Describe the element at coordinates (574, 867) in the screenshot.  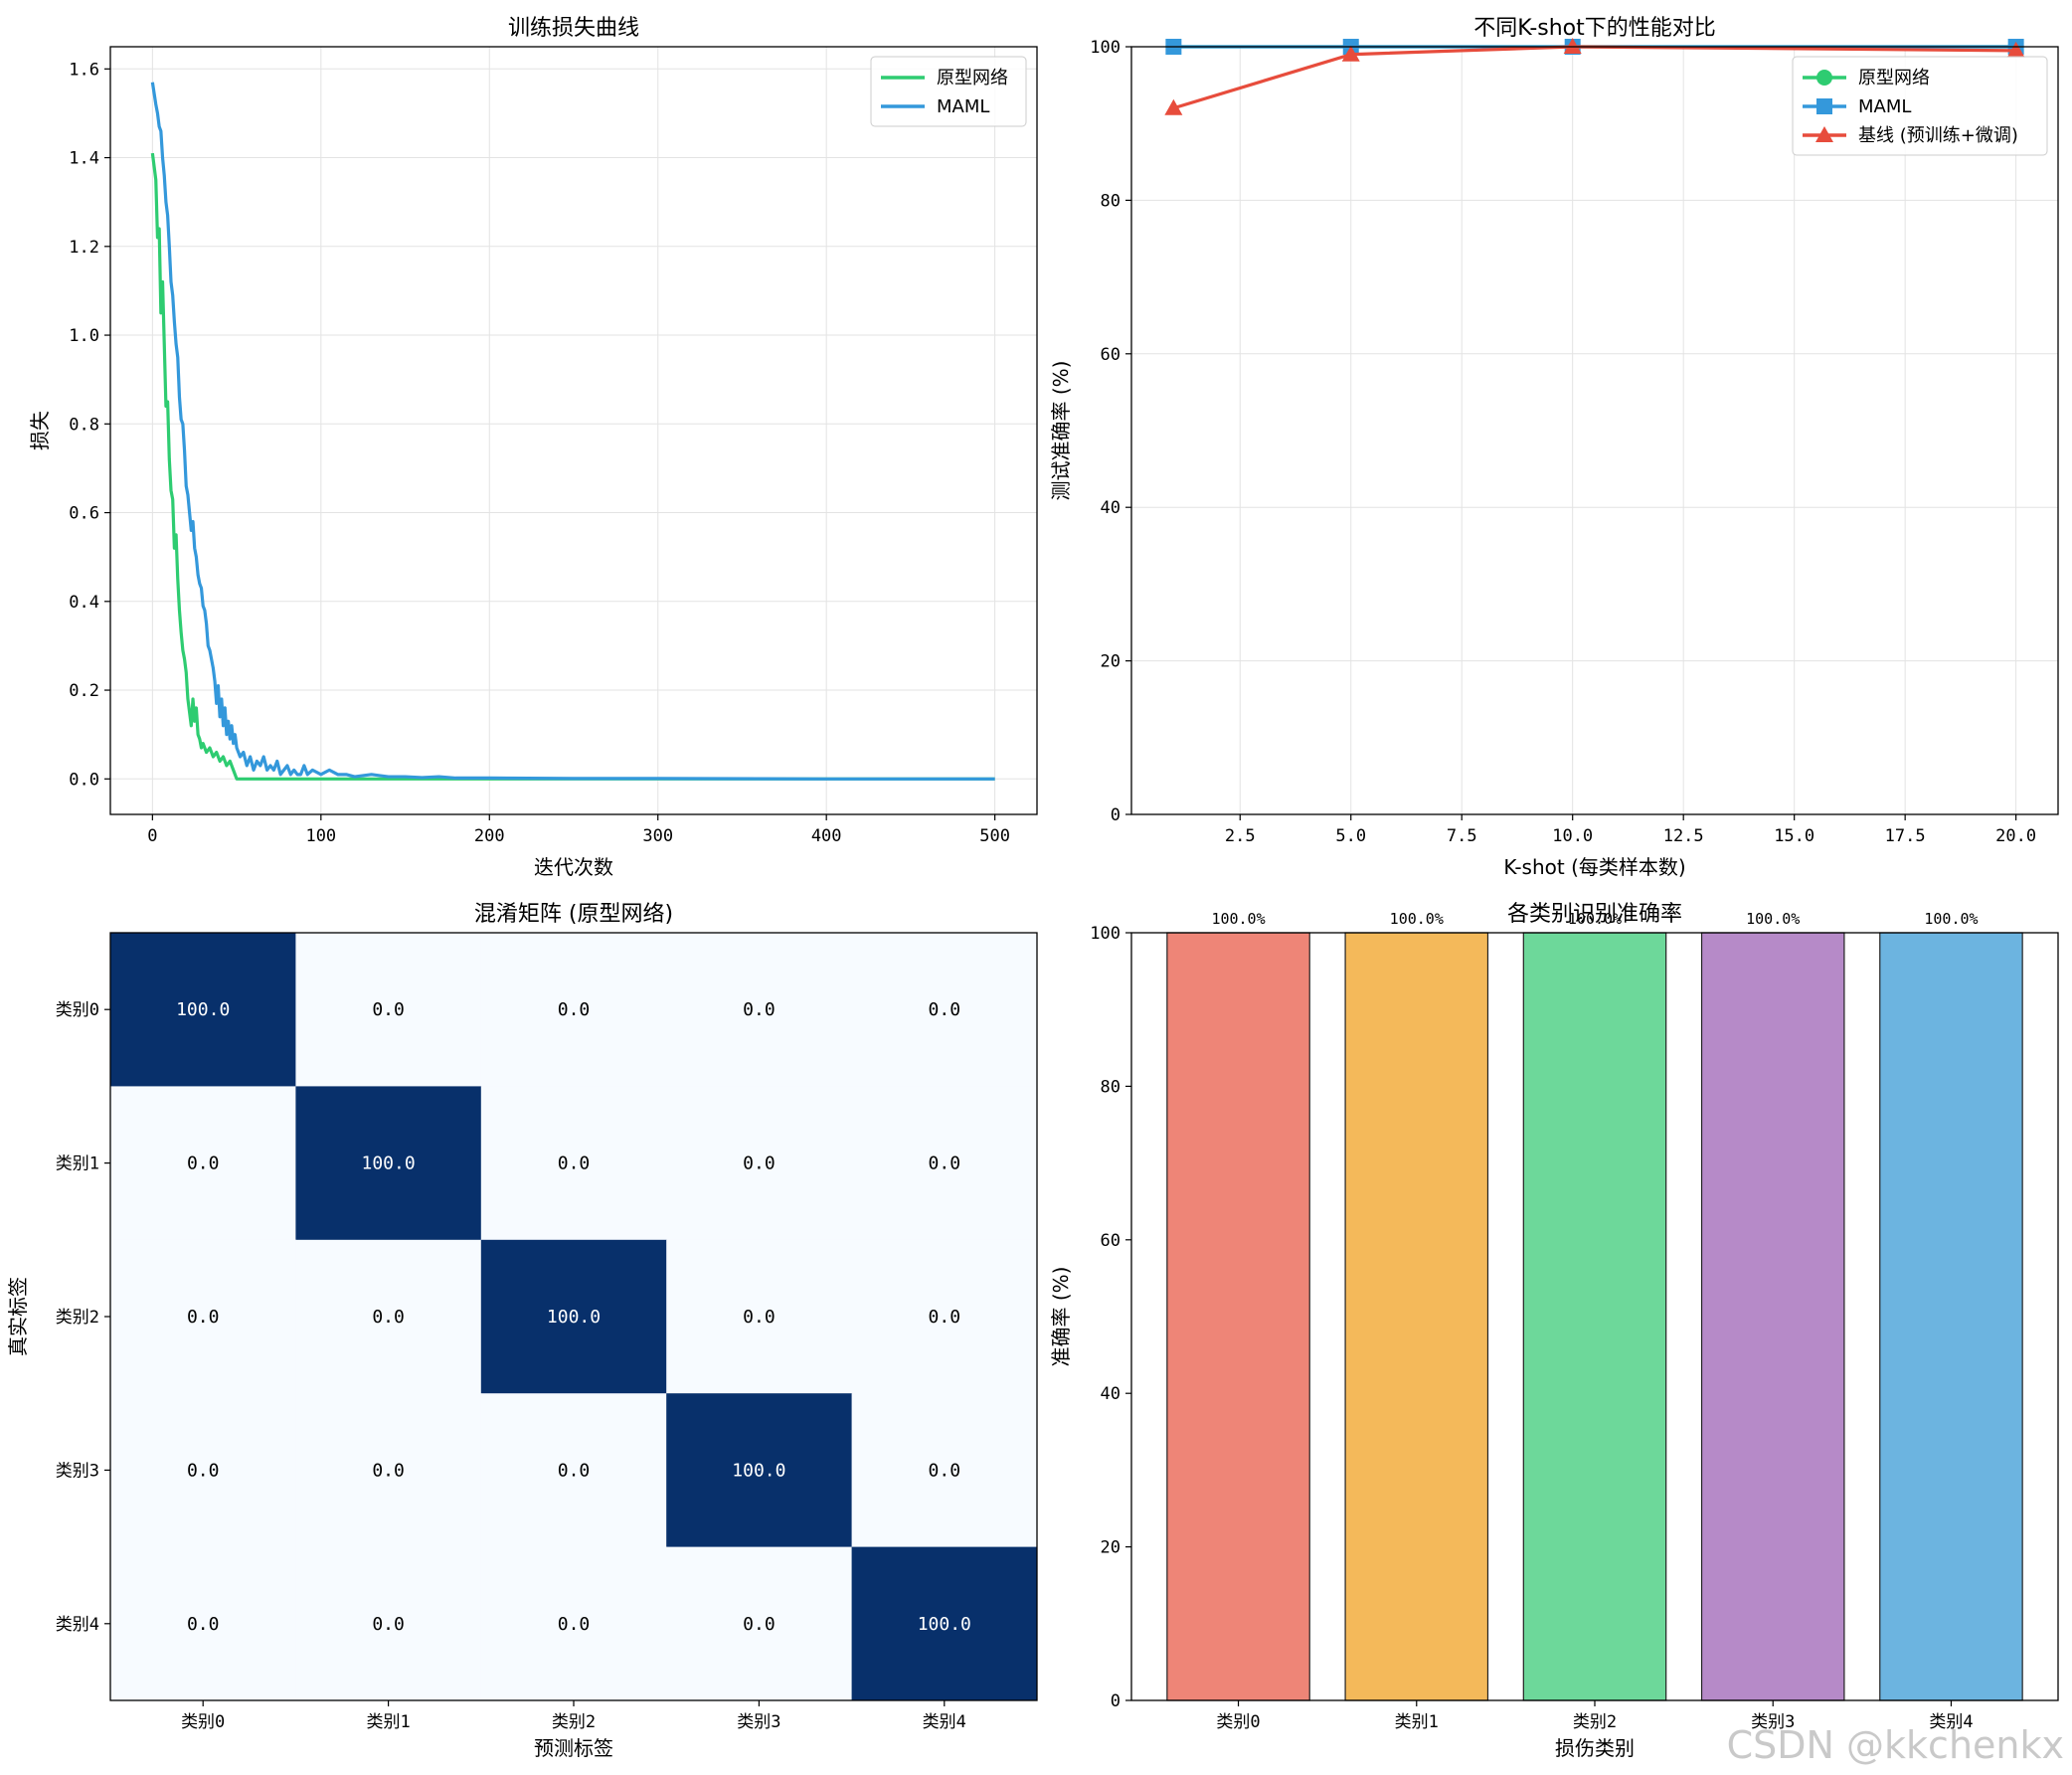
I see `x-axis-label: 迭代次数` at that location.